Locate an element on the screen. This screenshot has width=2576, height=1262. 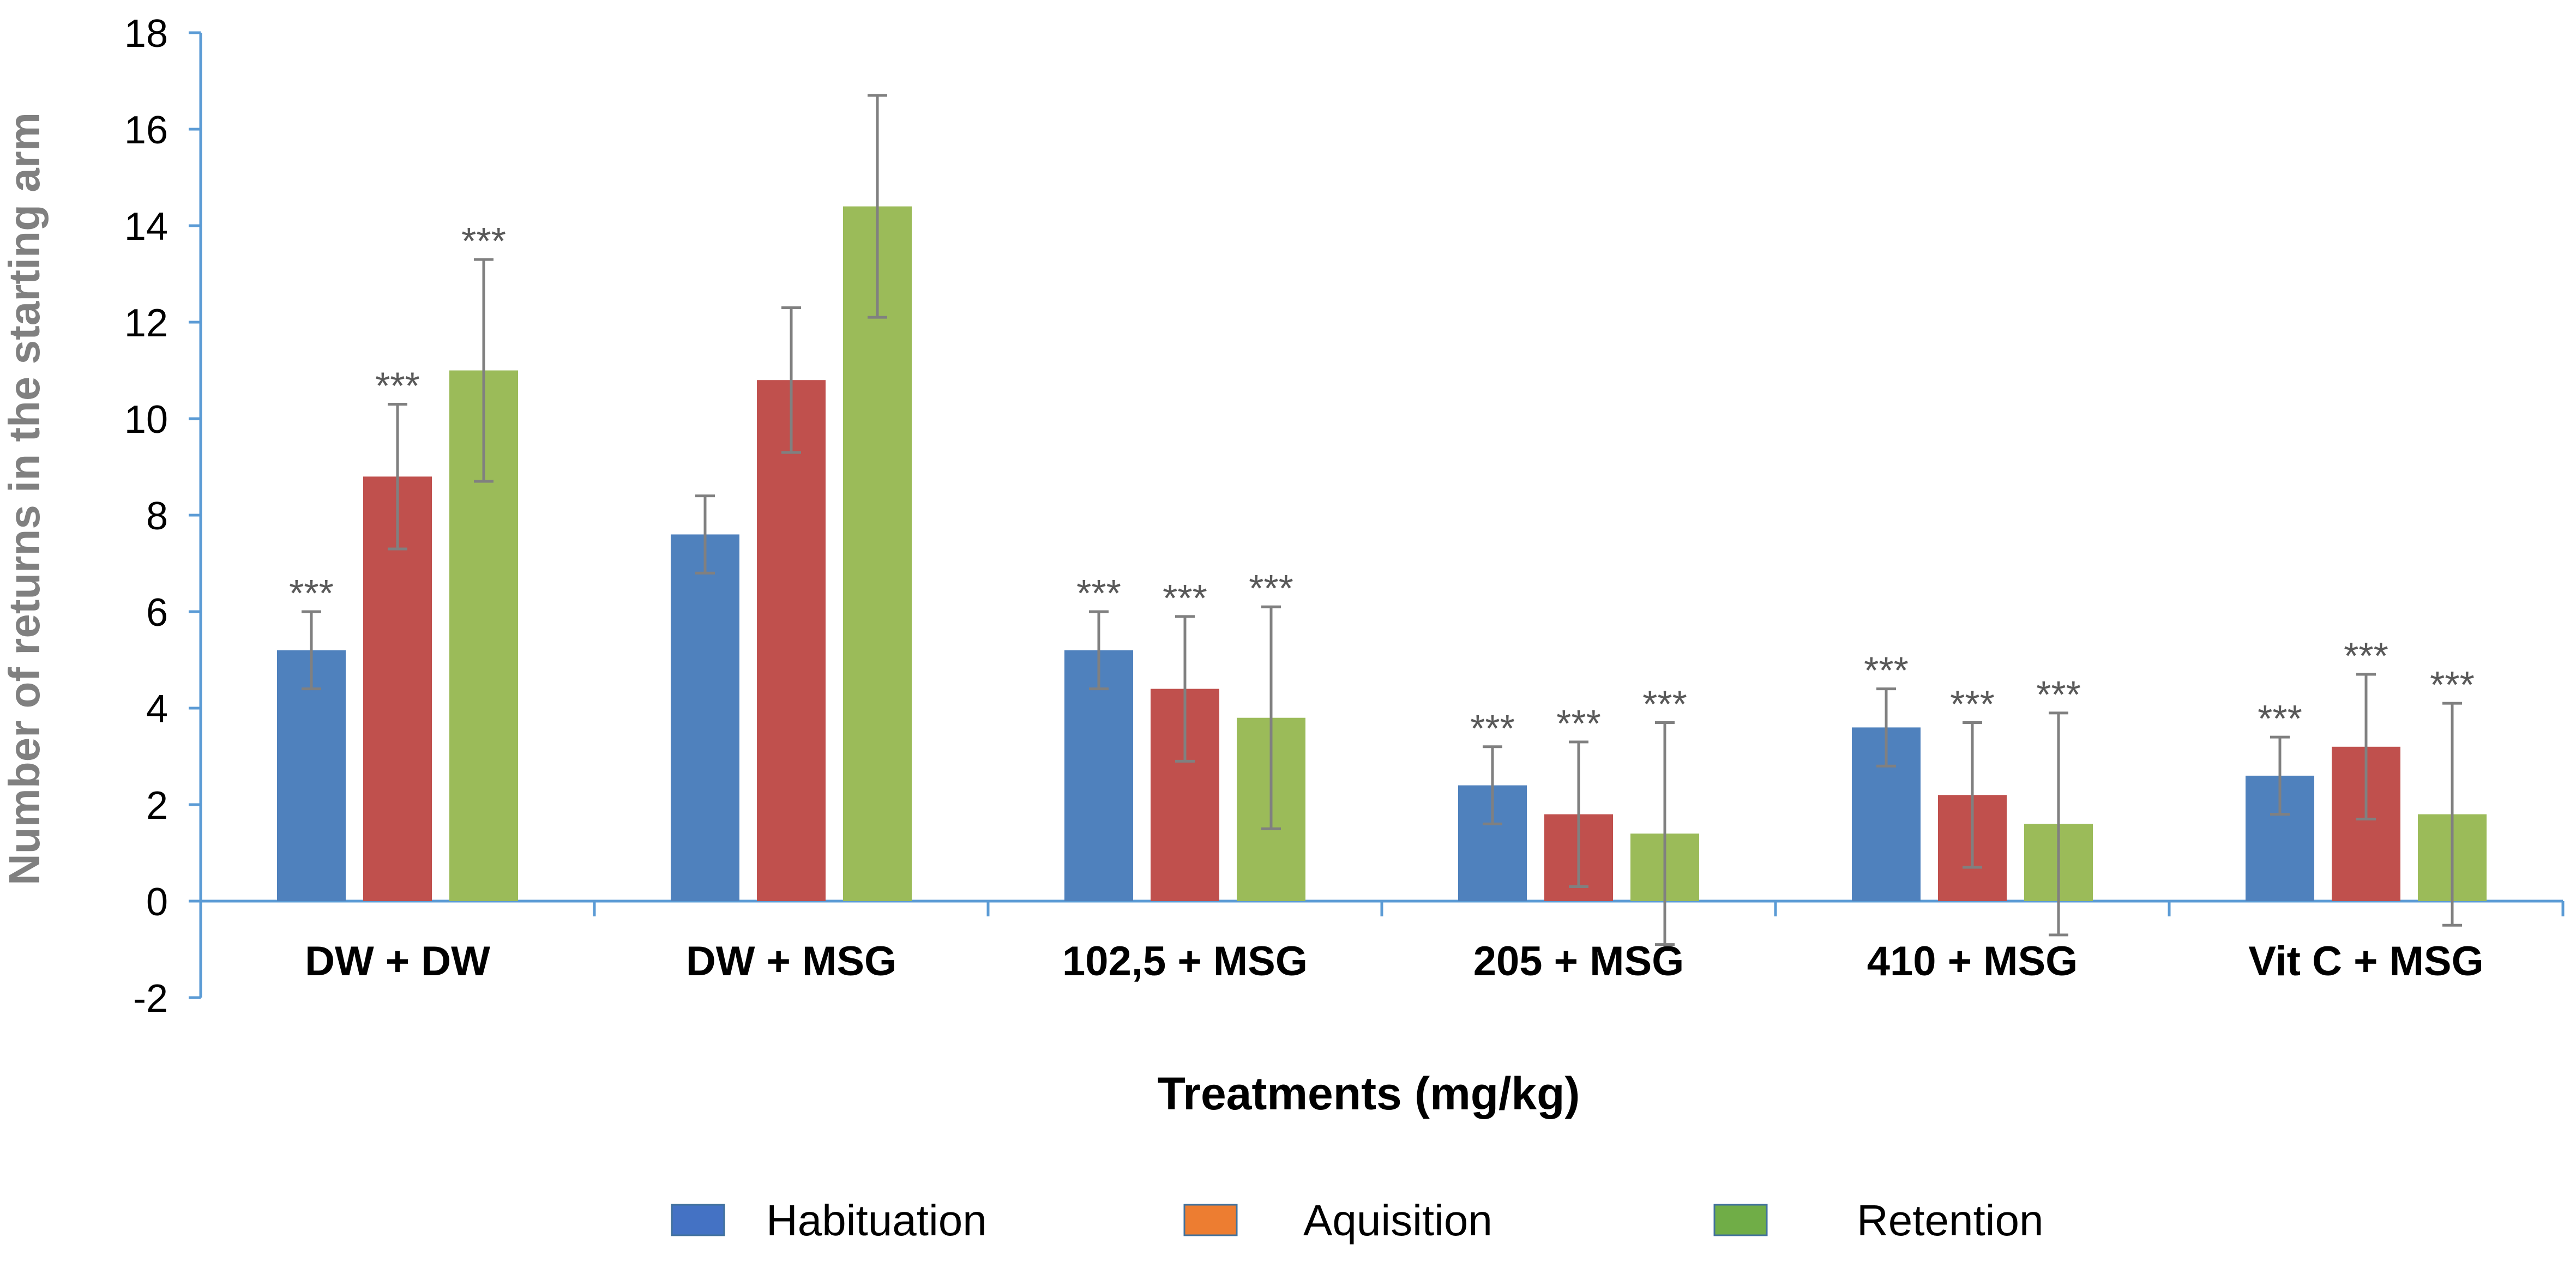
category-label: DW + DW is located at coordinates (397, 961).